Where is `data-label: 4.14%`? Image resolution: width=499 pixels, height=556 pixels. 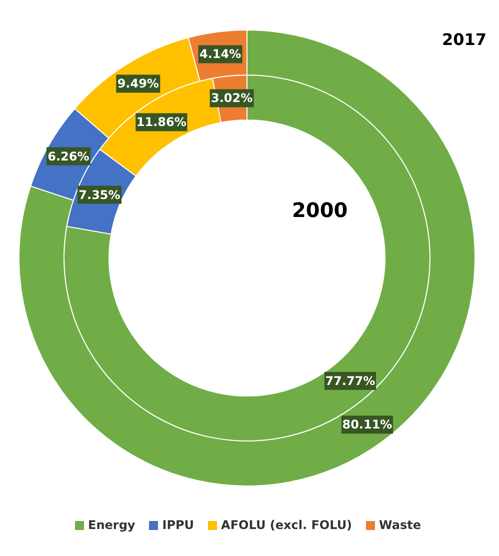
data-label: 4.14% is located at coordinates (221, 54).